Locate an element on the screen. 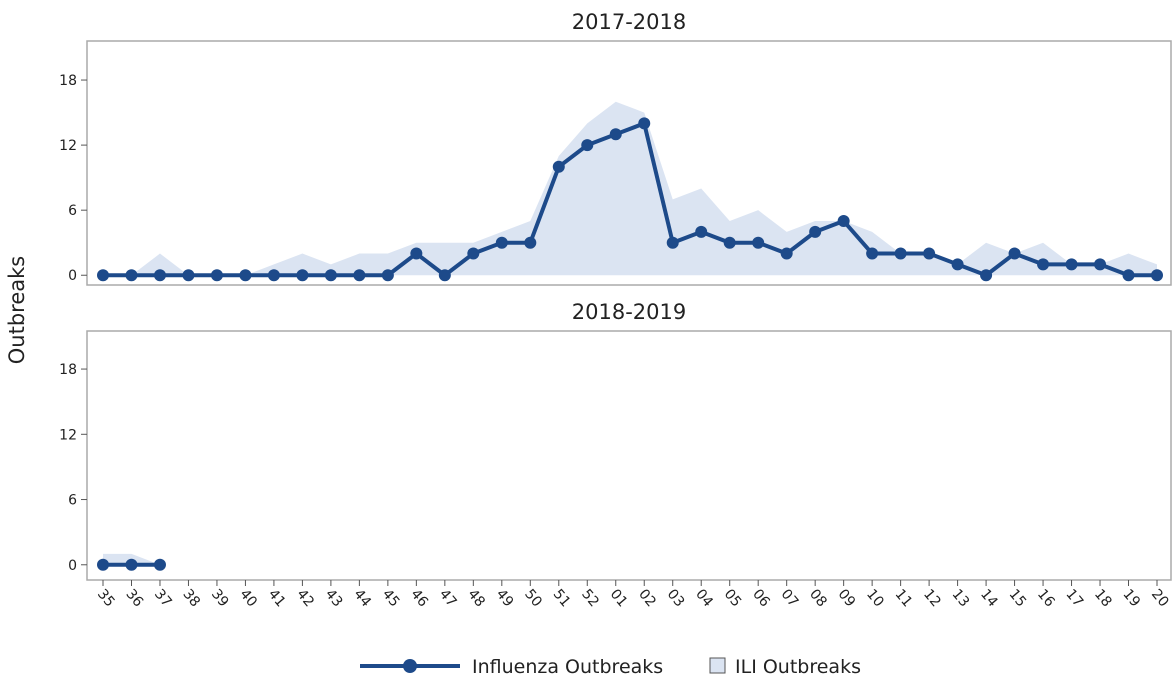 Image resolution: width=1176 pixels, height=681 pixels. x-tick-label: 49 is located at coordinates (505, 598).